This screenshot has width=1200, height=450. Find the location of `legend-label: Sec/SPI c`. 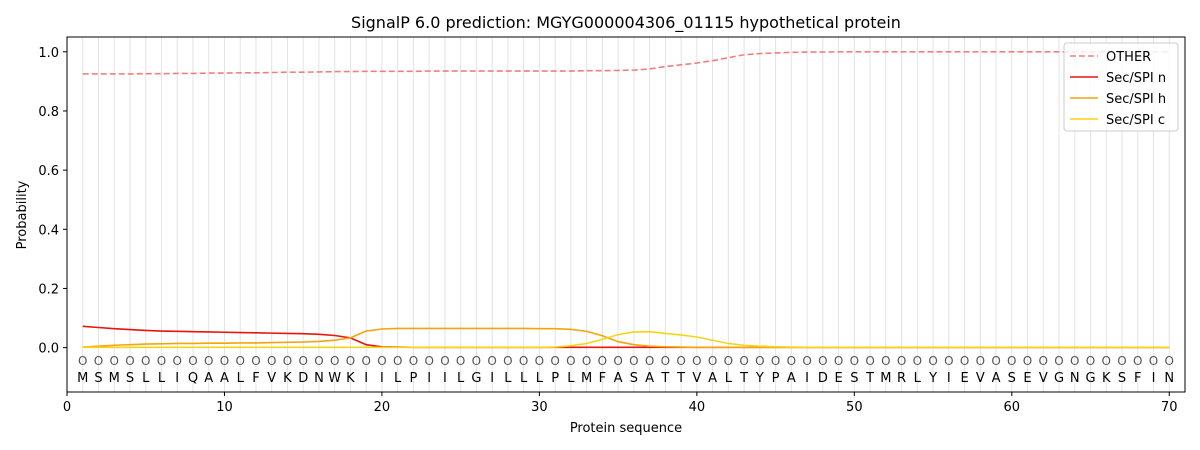

legend-label: Sec/SPI c is located at coordinates (1135, 120).